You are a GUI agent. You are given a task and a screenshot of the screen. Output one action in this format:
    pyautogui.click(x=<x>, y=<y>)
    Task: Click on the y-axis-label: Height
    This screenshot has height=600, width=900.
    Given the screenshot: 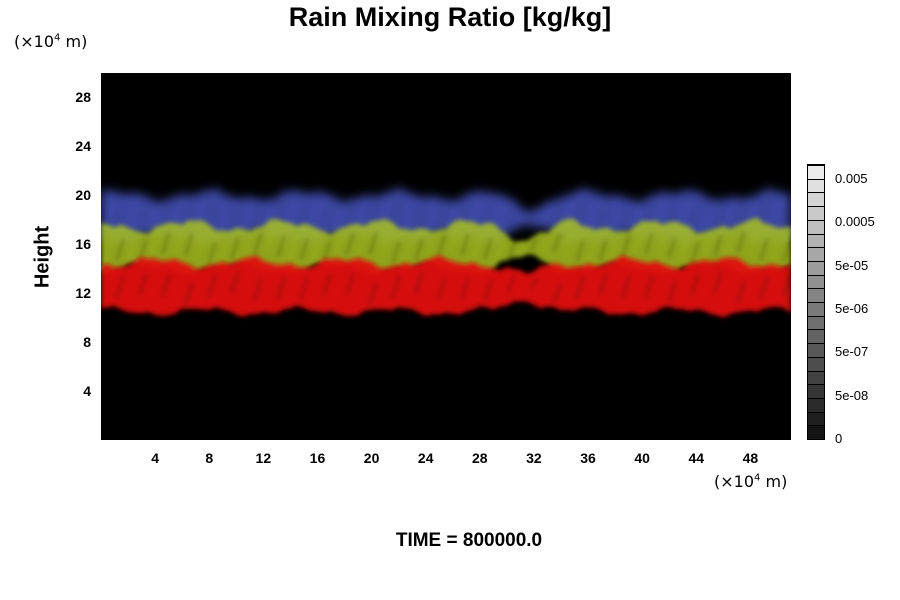 What is the action you would take?
    pyautogui.click(x=42, y=257)
    